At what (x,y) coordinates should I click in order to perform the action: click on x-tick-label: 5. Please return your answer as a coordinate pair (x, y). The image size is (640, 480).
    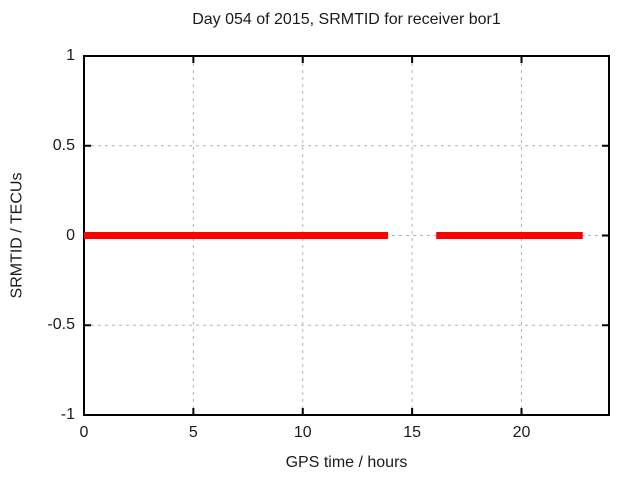
    Looking at the image, I should click on (193, 432).